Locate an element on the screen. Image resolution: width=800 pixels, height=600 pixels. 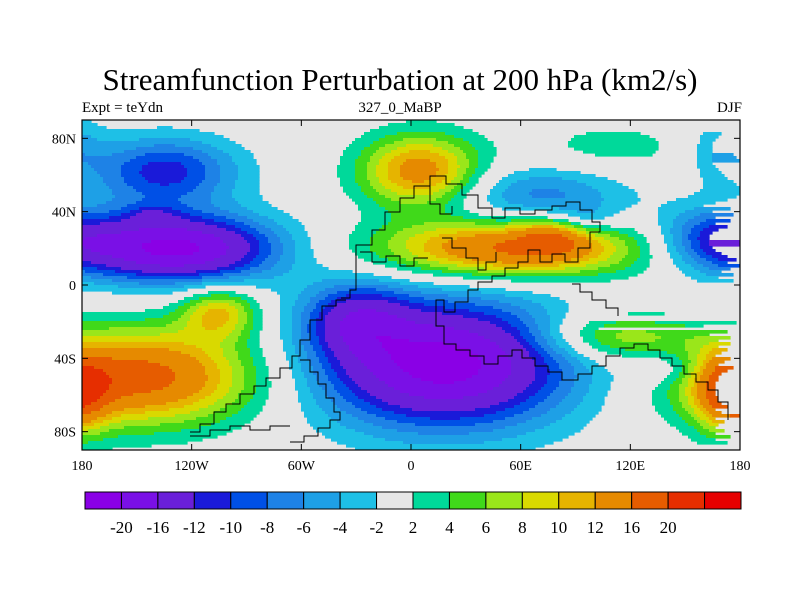
colorbar-label: -2 is located at coordinates (376, 527).